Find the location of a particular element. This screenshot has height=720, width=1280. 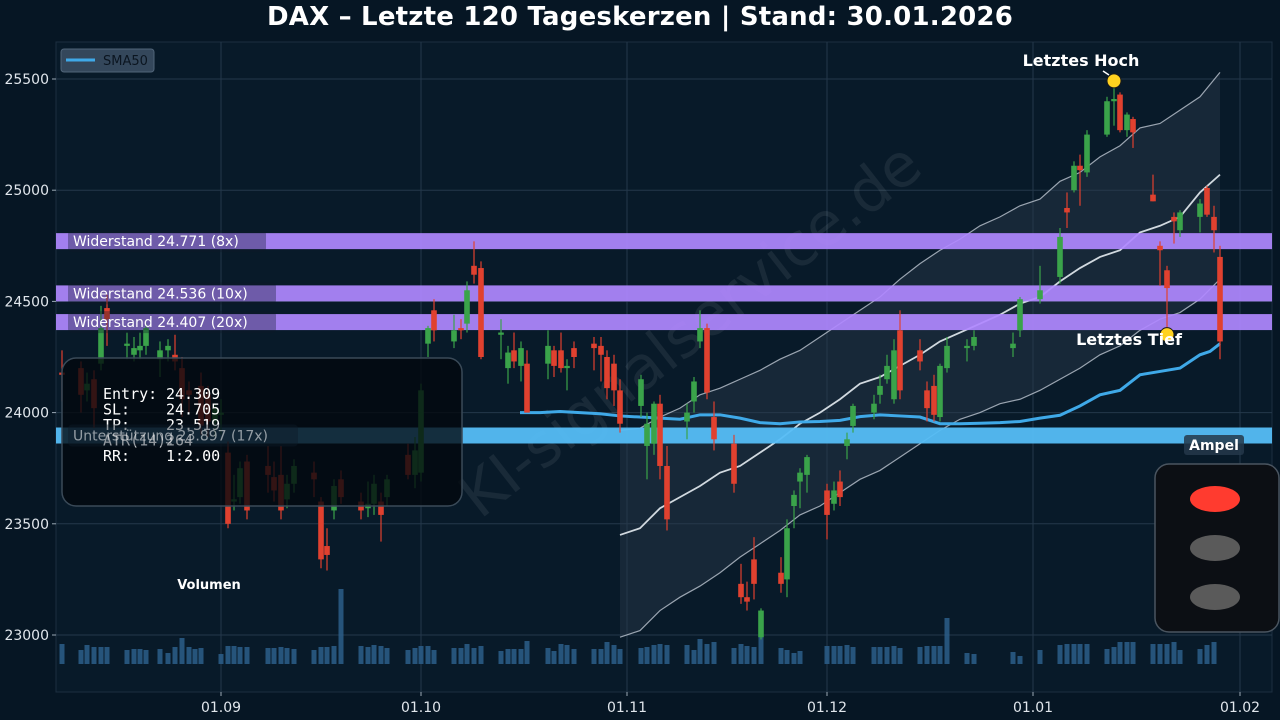

green-light is located at coordinates (1215, 597).